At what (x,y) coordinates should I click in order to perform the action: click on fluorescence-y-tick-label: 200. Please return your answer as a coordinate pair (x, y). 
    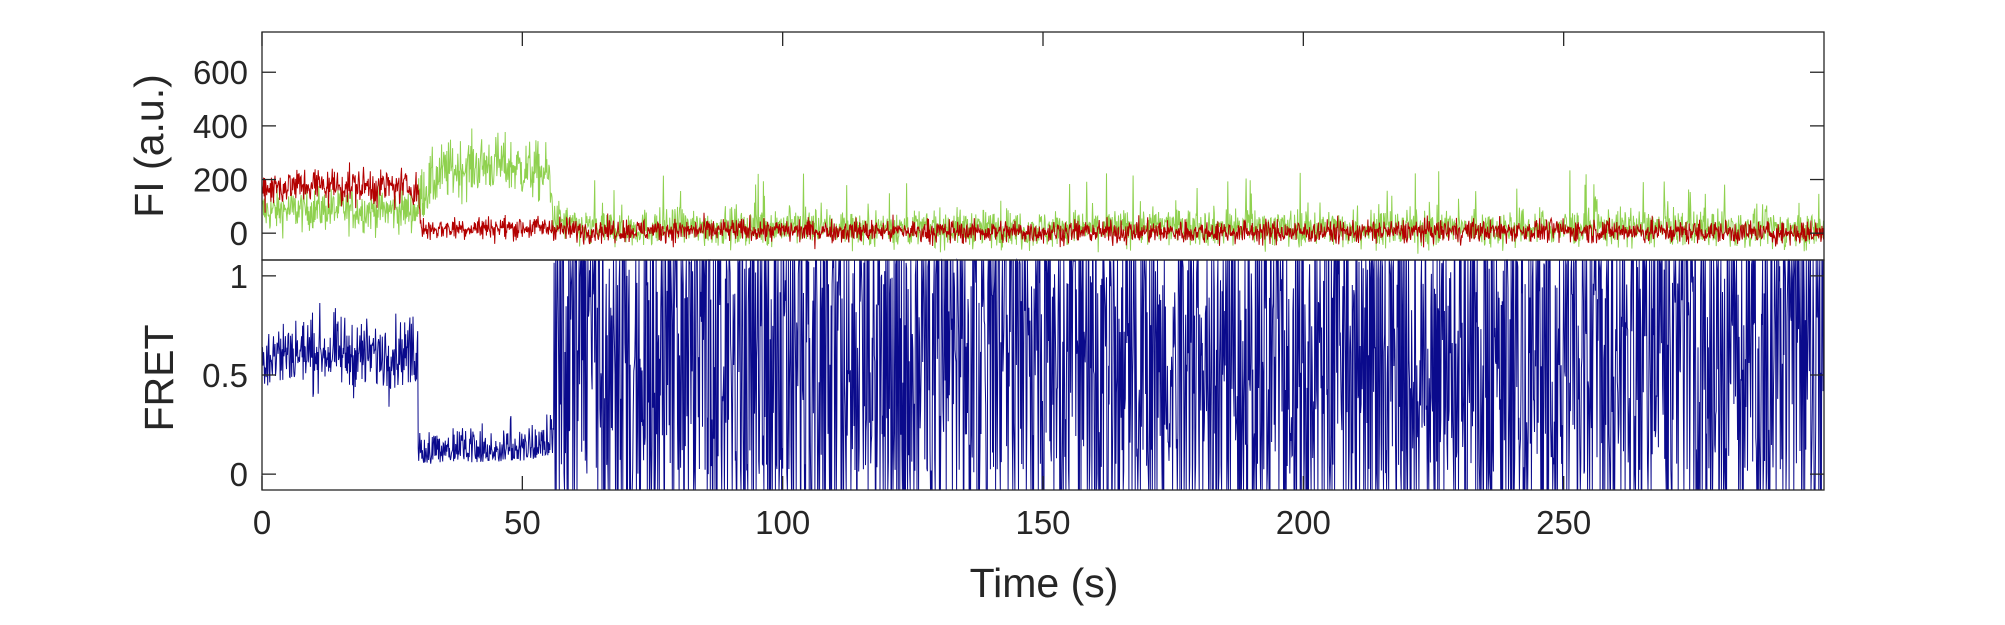
    Looking at the image, I should click on (220, 180).